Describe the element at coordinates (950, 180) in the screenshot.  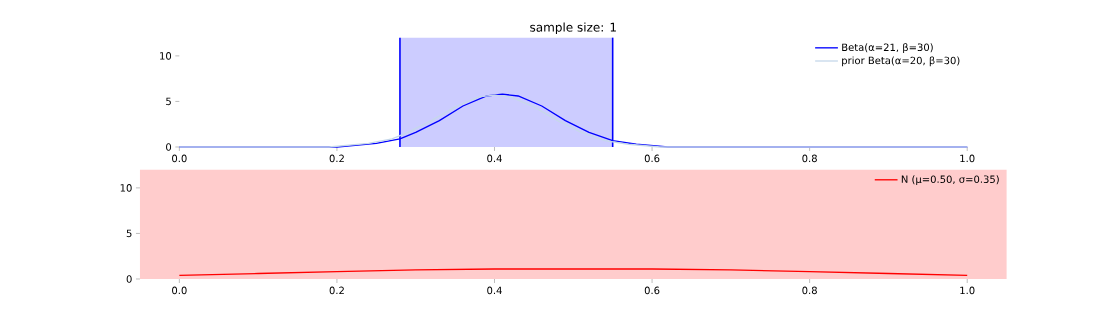
I see `legend-label: N (μ=0.50, σ=0.35)` at that location.